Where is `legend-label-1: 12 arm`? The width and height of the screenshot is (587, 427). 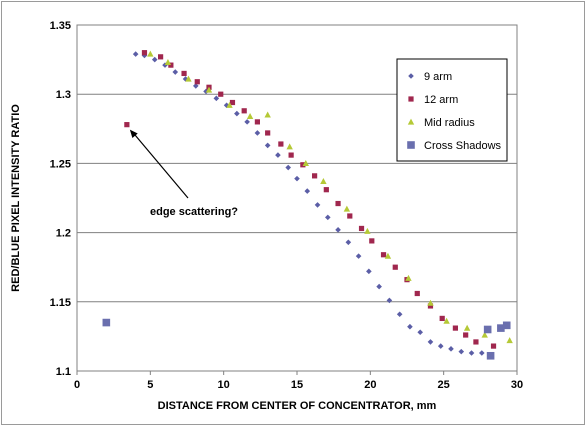
legend-label-1: 12 arm is located at coordinates (441, 100).